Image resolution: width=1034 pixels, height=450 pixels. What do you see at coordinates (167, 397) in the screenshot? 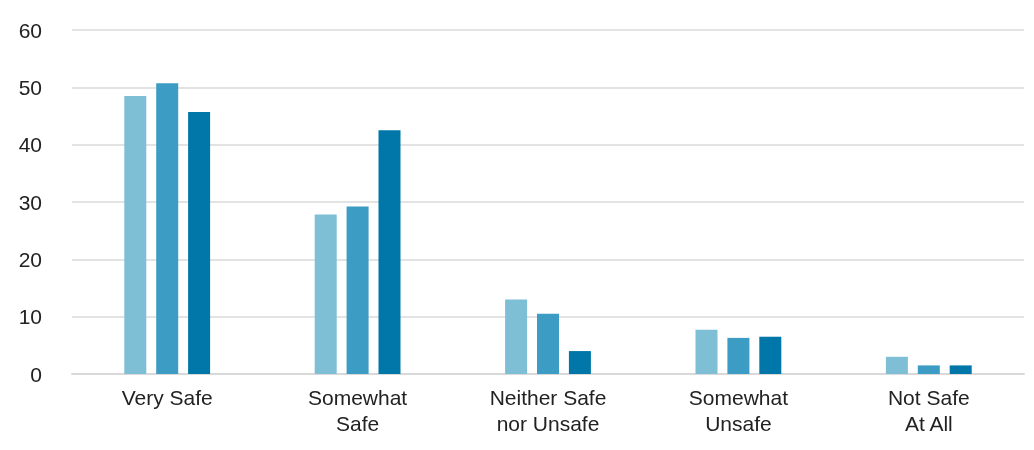
I see `x-tick-label: Very Safe` at bounding box center [167, 397].